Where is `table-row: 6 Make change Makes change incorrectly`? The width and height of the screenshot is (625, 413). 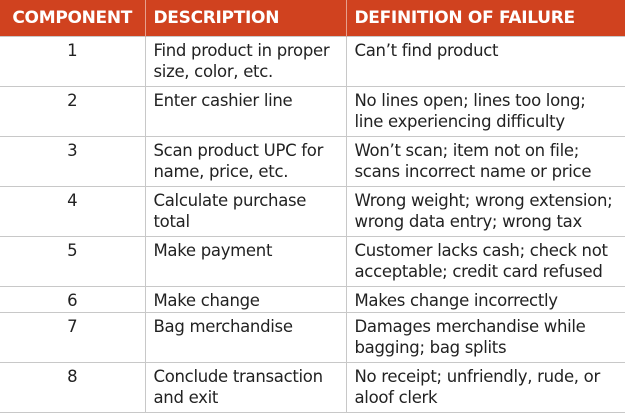 table-row: 6 Make change Makes change incorrectly is located at coordinates (312, 299).